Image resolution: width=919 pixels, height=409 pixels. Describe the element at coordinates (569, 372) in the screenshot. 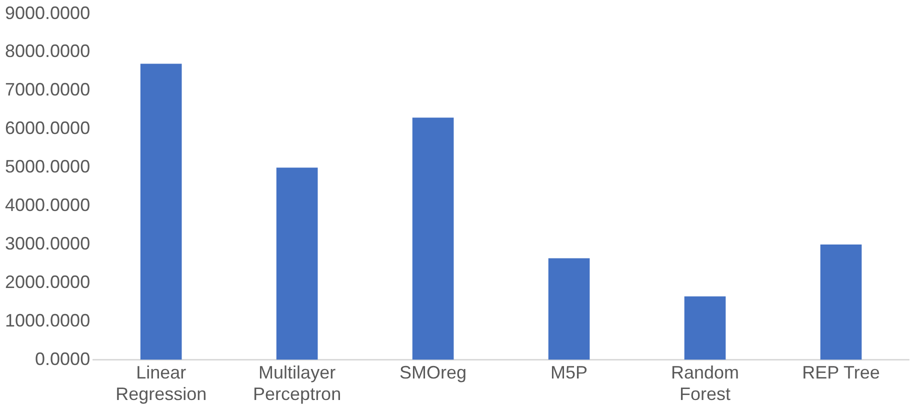

I see `x-tick-label: M5P` at that location.